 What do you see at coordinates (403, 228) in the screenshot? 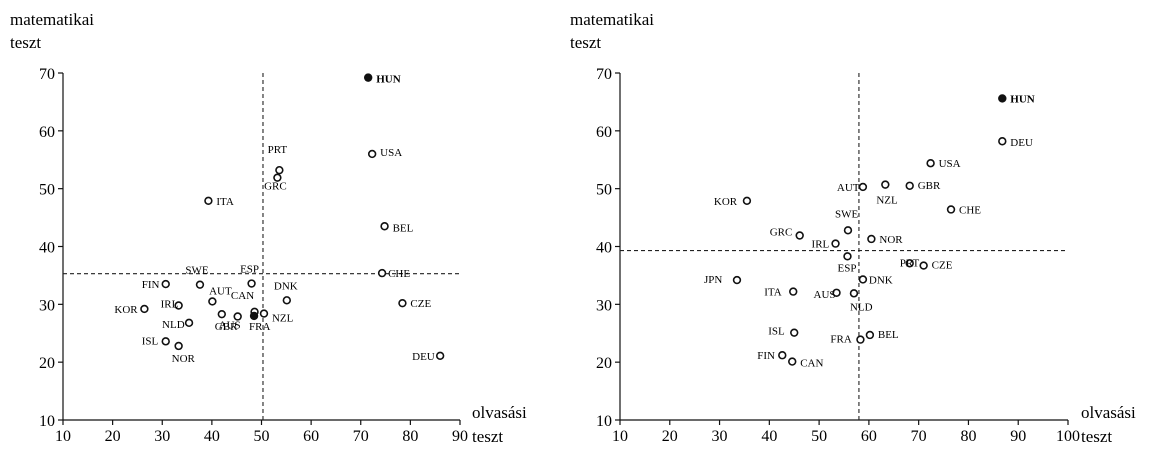
I see `data-label-bel: BEL` at bounding box center [403, 228].